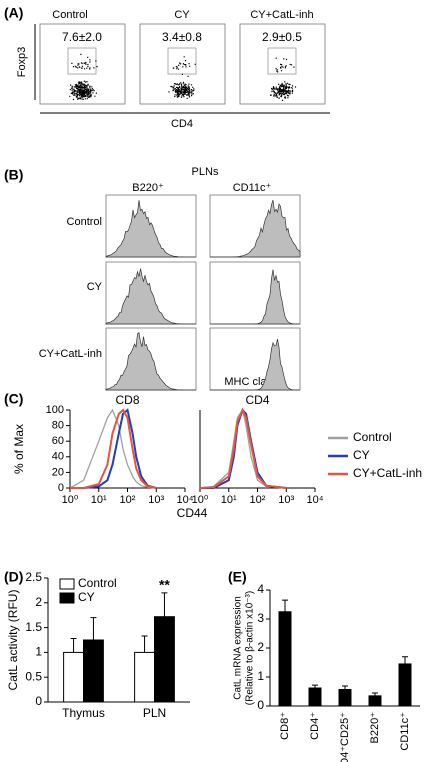 Image resolution: width=430 pixels, height=762 pixels. I want to click on y-tick-label: 1.5, so click(33, 627).